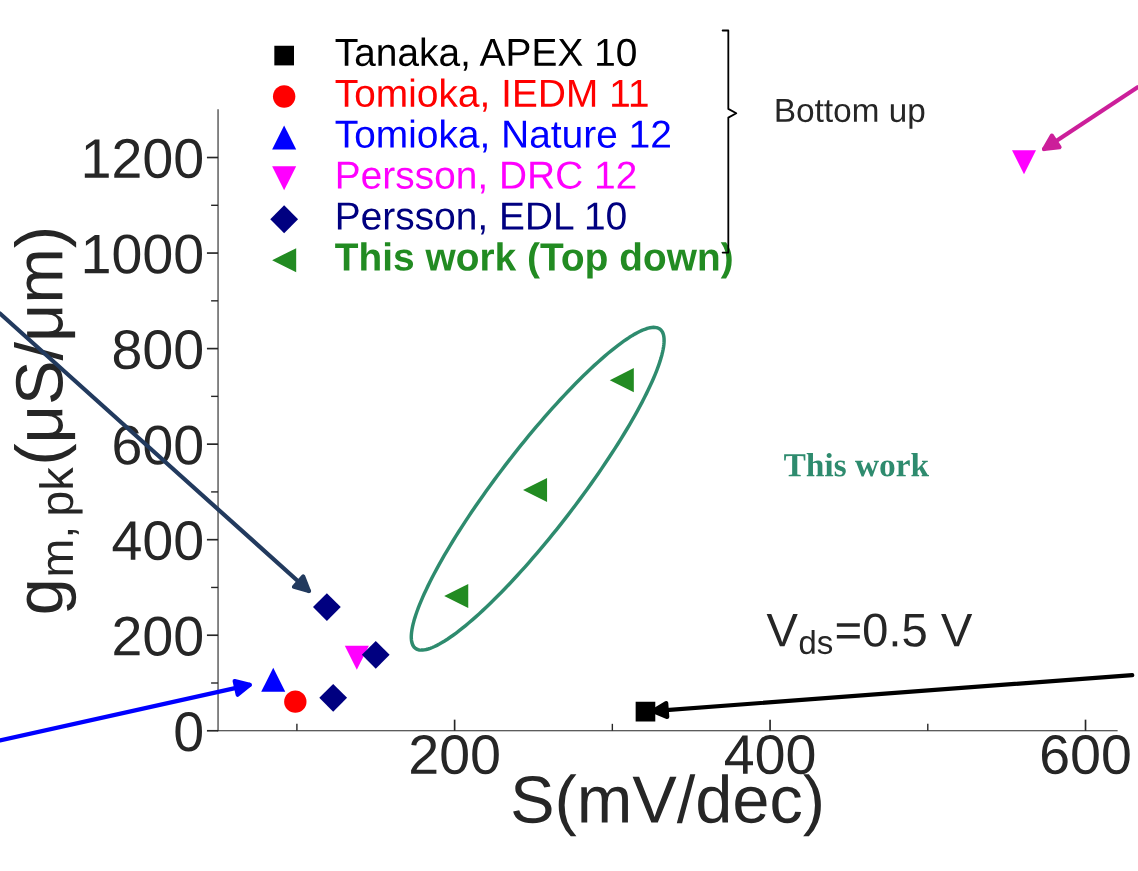 The width and height of the screenshot is (1138, 871). I want to click on y-tick-label: 1200, so click(143, 158).